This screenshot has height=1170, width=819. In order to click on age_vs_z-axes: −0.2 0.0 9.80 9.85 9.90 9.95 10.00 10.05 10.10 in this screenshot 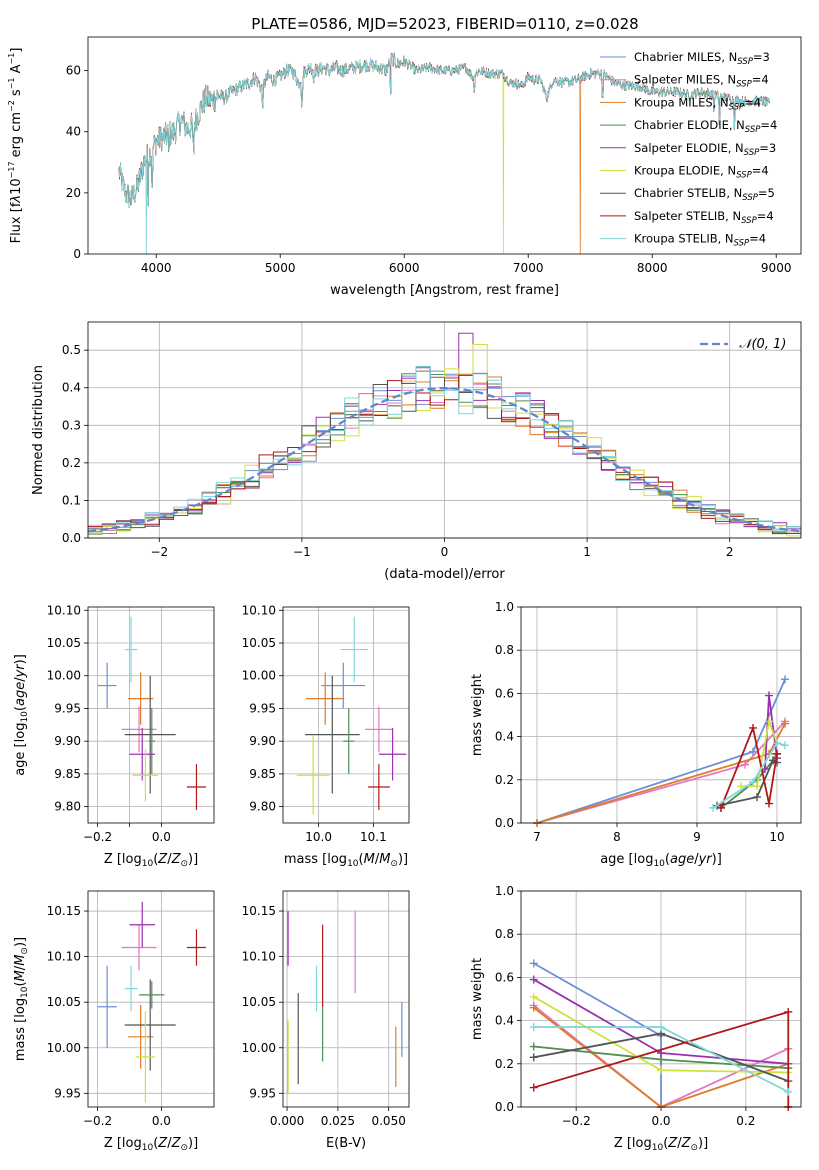, I will do `click(130, 723)`.